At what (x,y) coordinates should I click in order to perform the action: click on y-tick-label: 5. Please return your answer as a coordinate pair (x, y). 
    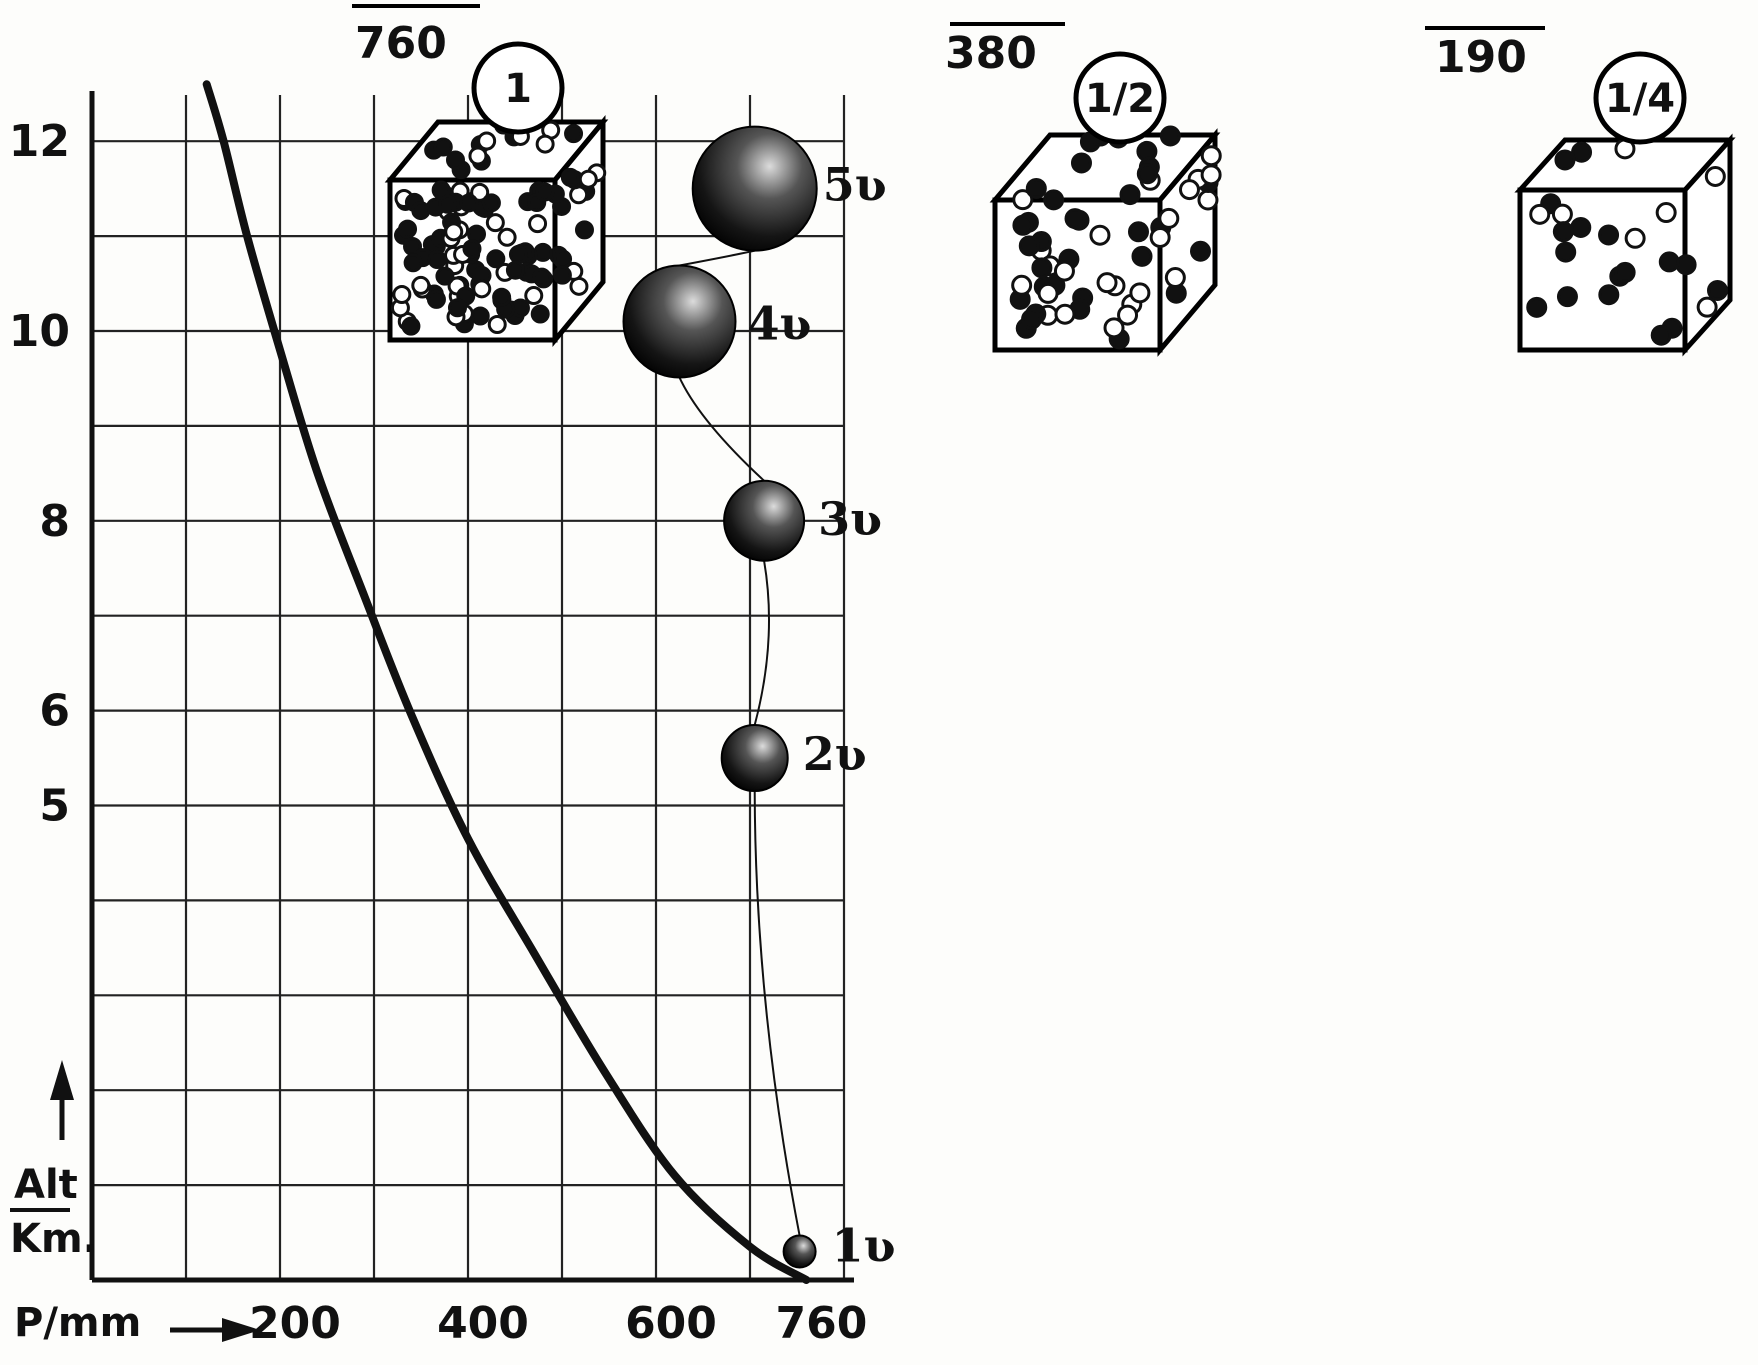
    Looking at the image, I should click on (54, 806).